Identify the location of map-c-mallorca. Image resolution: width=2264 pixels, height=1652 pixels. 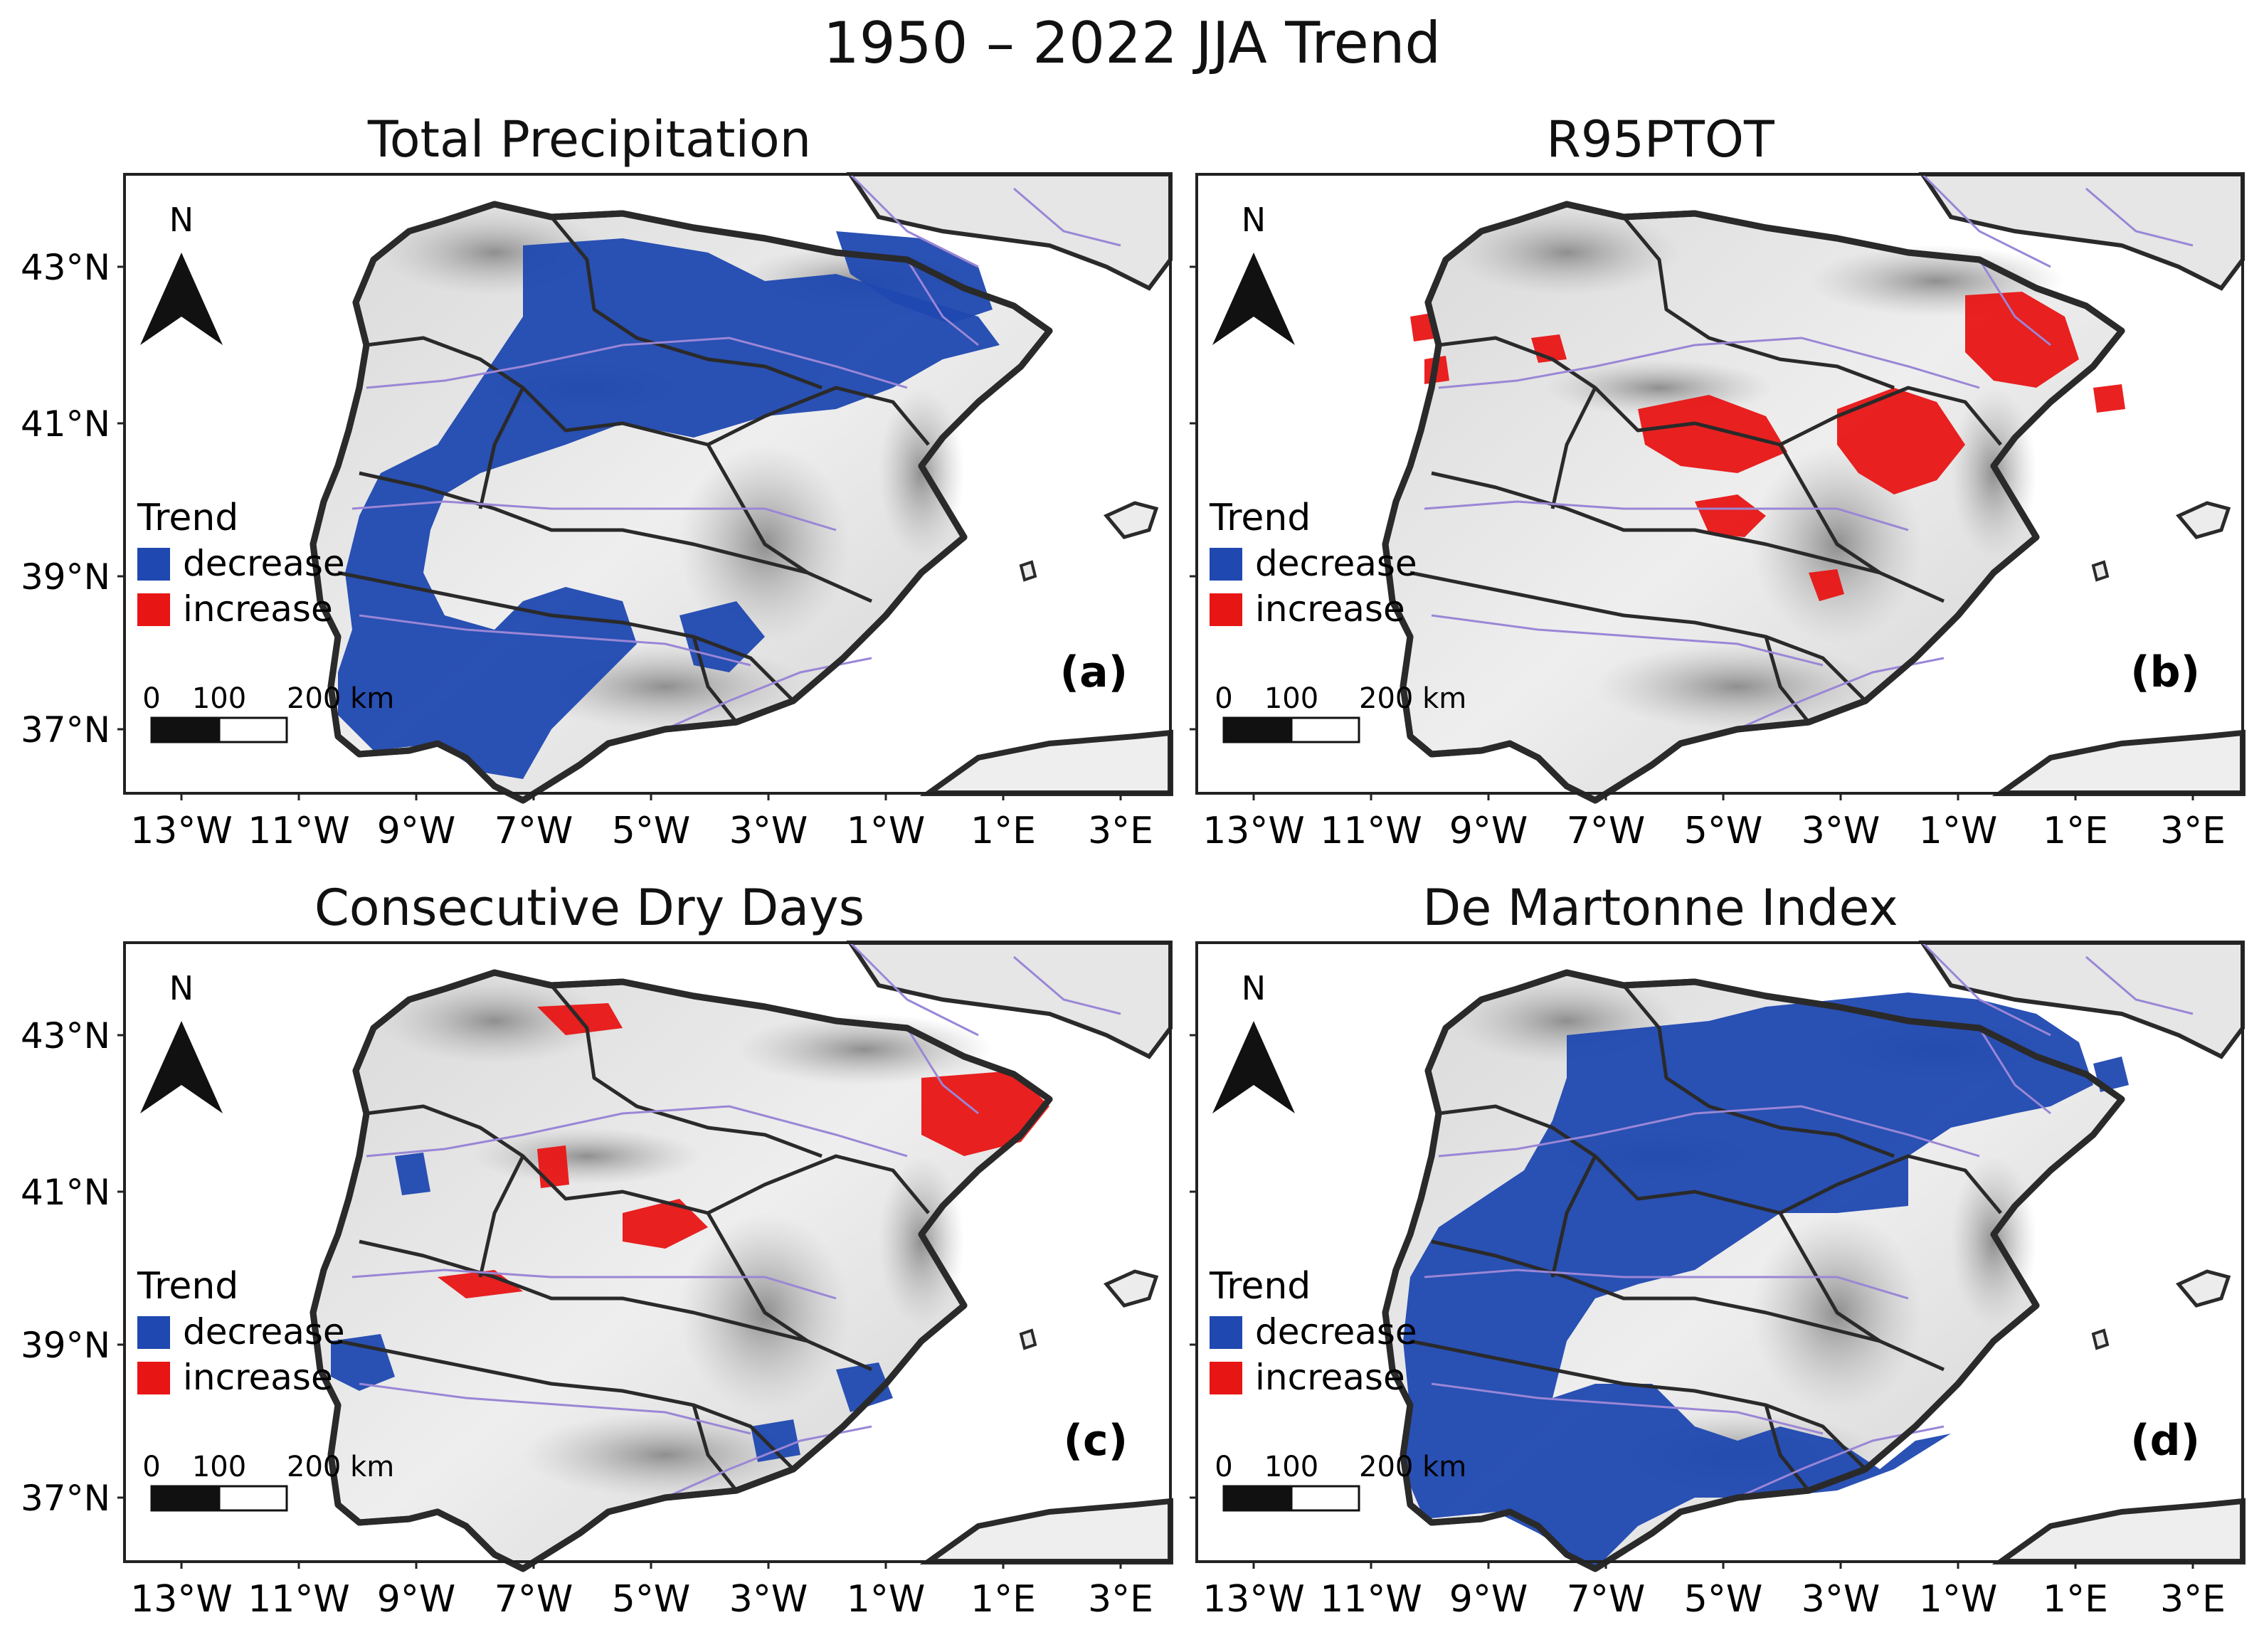
(1131, 1288).